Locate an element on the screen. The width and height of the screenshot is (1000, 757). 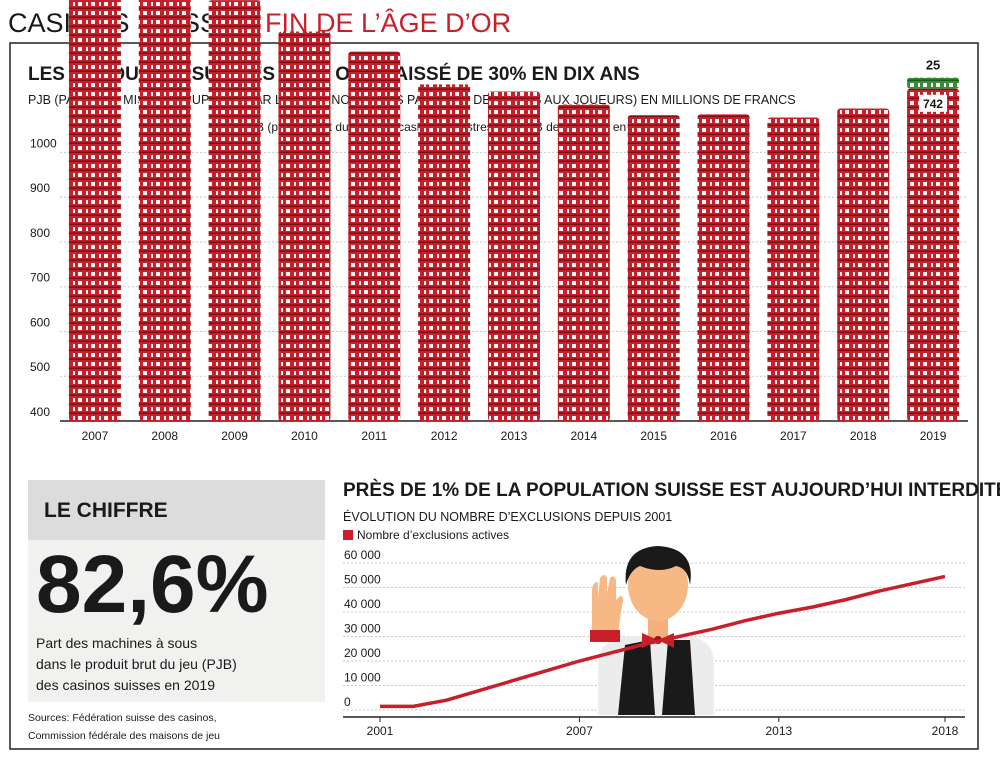
sources: Sources: Fédération suisse des casinos, is located at coordinates (122, 718).